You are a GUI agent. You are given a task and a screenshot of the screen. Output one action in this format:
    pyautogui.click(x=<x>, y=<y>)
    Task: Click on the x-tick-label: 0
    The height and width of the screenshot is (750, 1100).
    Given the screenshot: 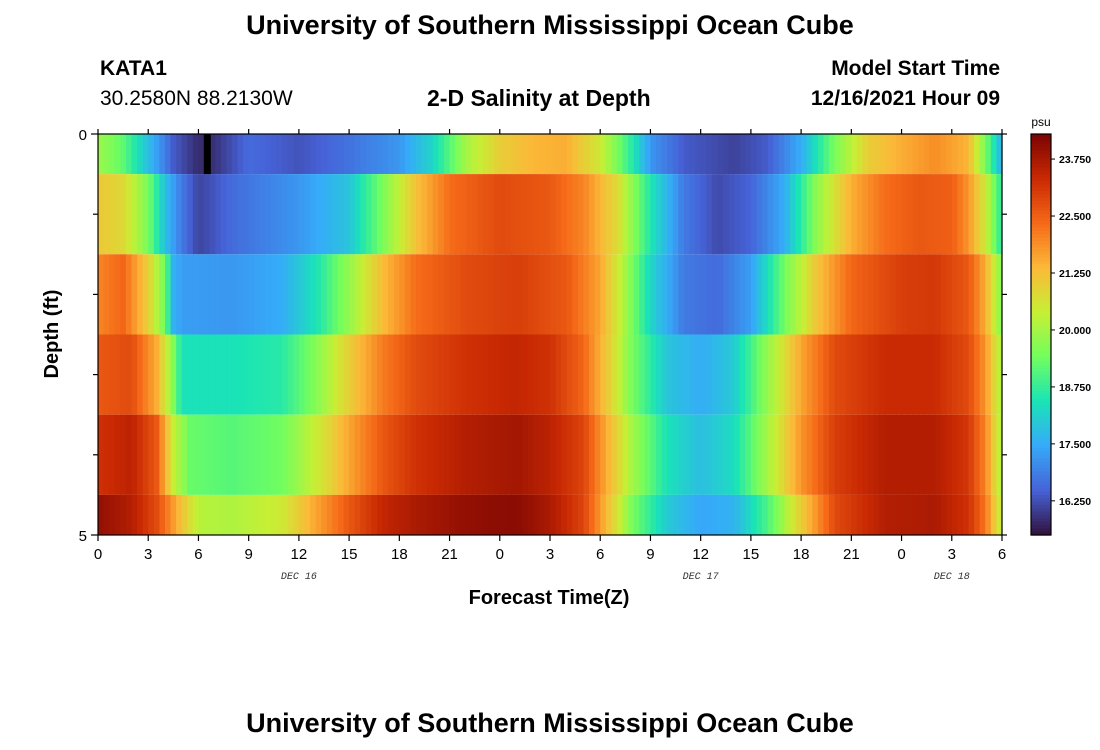 What is the action you would take?
    pyautogui.click(x=901, y=554)
    